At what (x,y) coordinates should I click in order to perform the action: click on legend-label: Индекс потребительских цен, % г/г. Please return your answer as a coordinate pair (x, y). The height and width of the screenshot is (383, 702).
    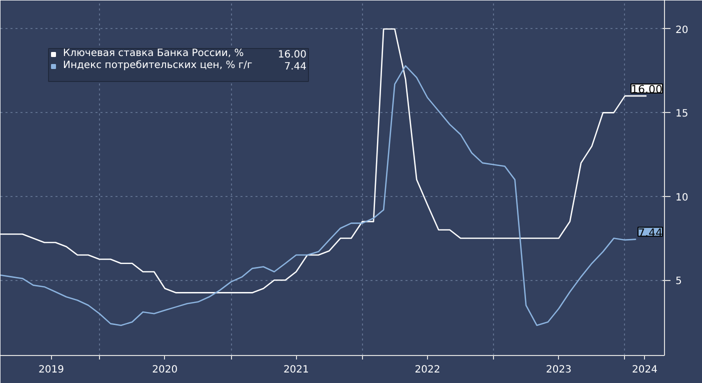
    Looking at the image, I should click on (157, 65).